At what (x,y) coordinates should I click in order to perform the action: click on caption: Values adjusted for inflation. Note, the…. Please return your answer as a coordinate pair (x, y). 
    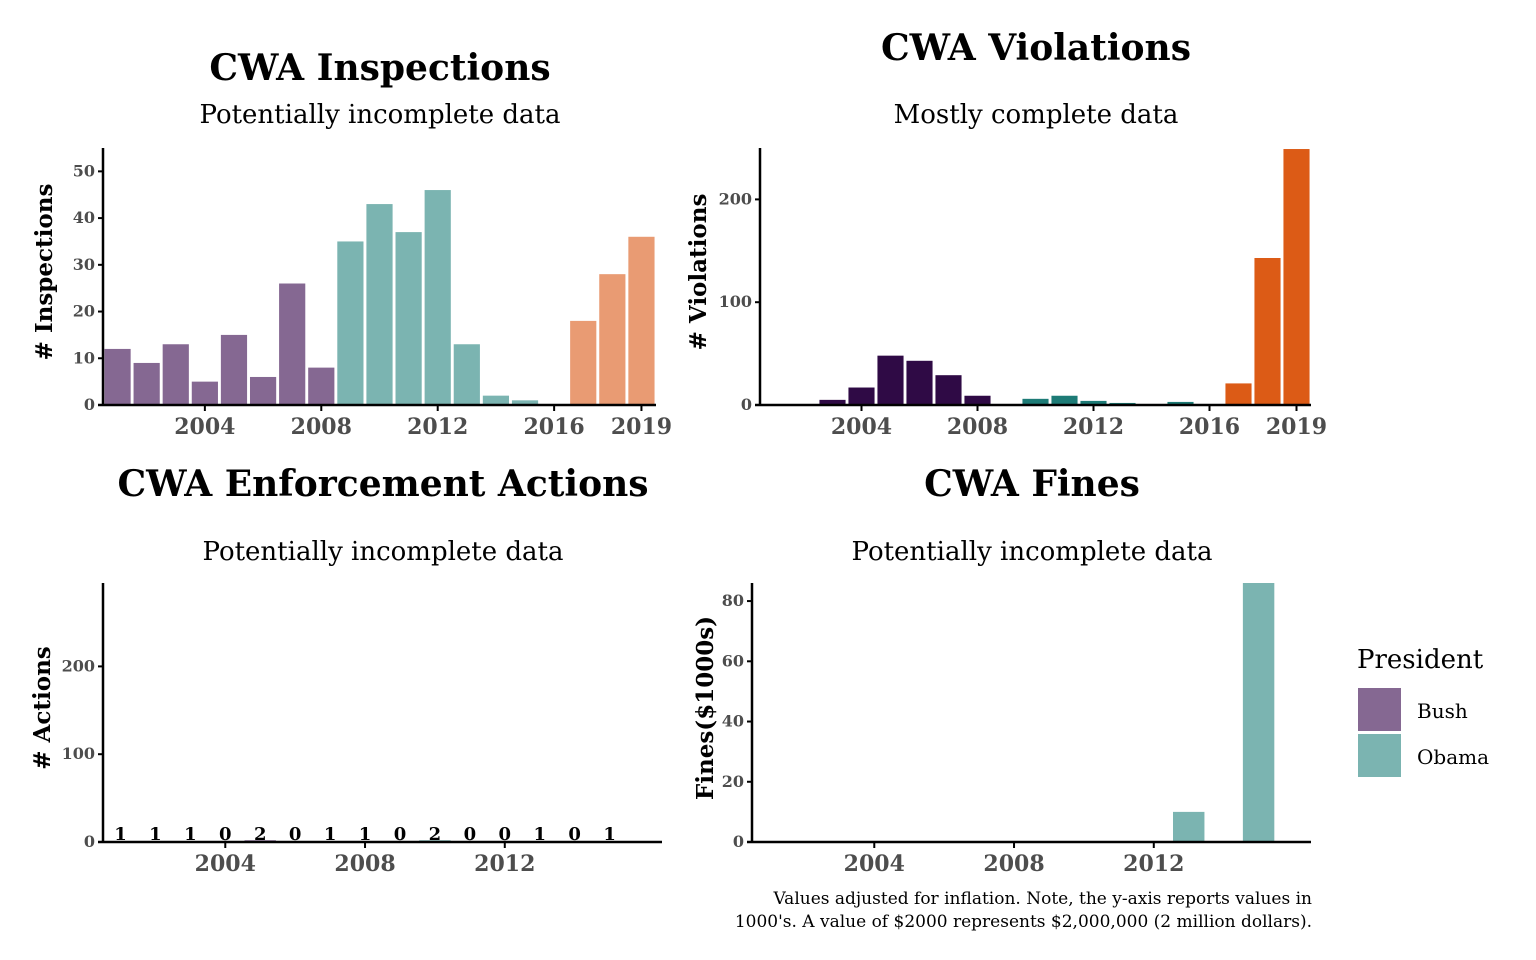
    Looking at the image, I should click on (1023, 910).